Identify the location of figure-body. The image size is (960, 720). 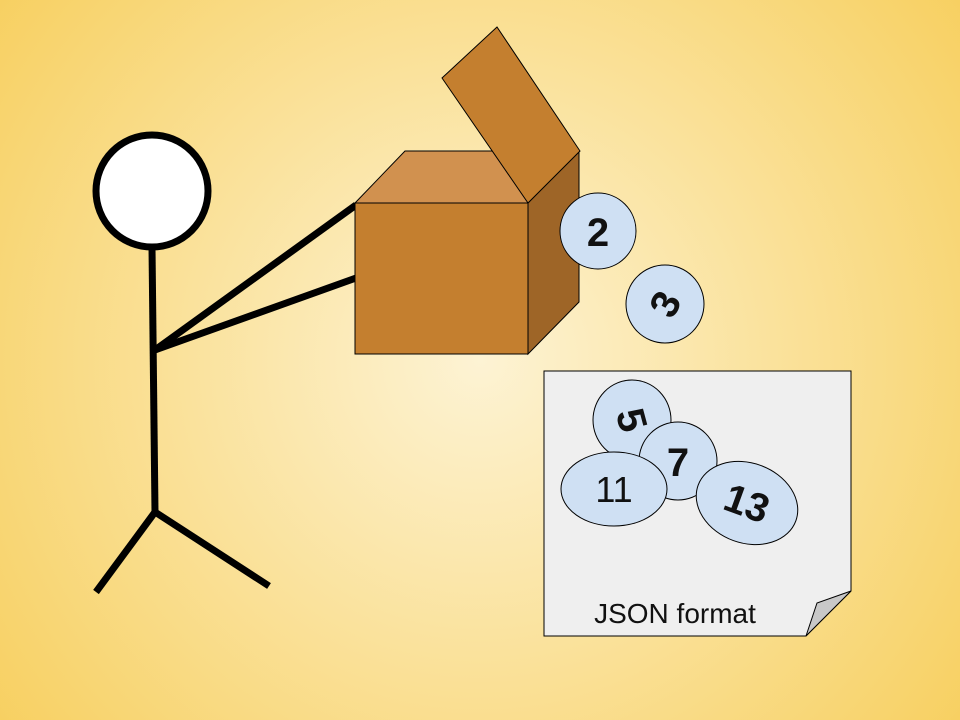
(153, 379).